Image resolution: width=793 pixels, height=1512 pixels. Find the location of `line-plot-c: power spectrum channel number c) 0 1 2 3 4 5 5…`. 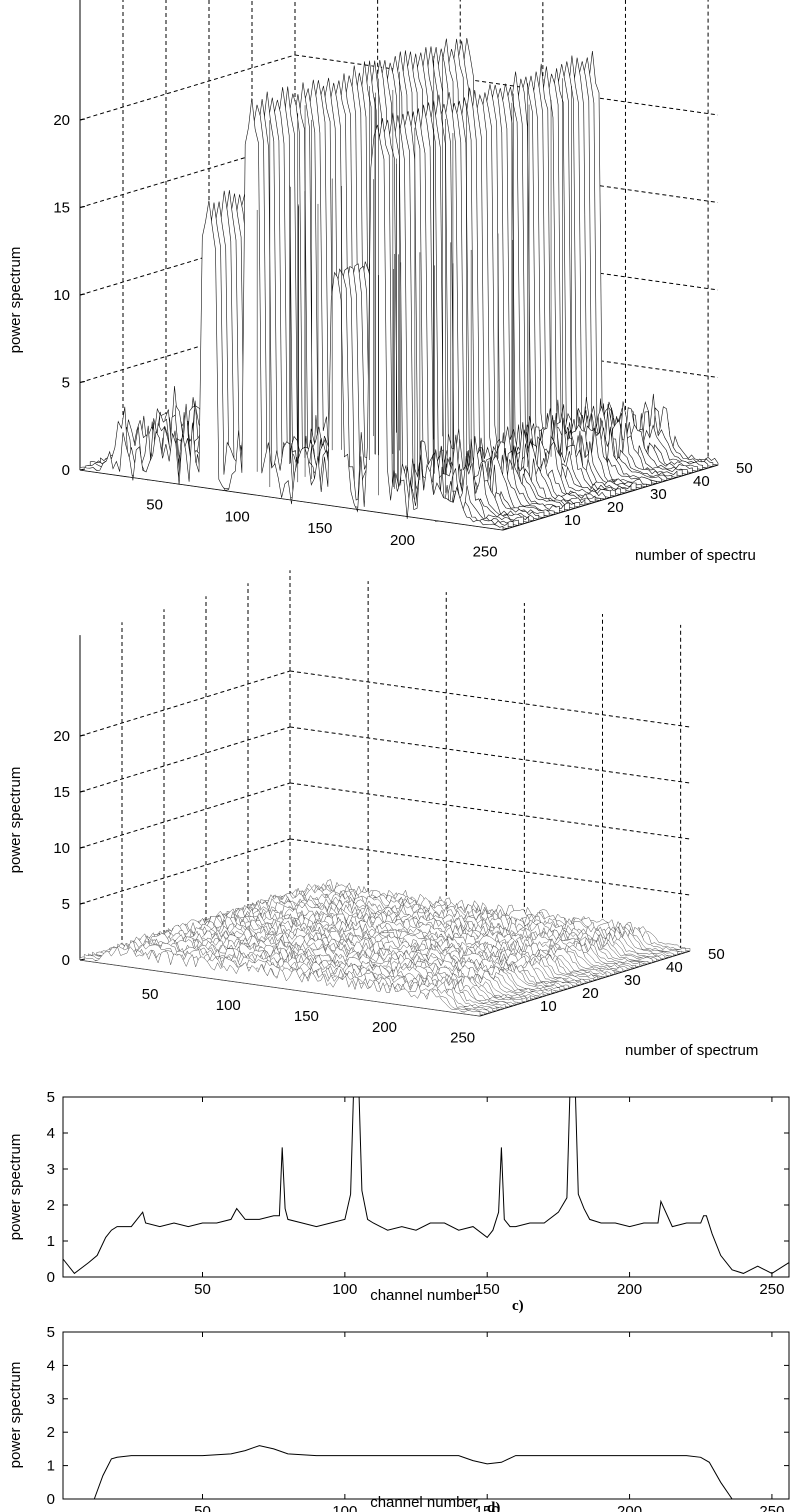

line-plot-c: power spectrum channel number c) 0 1 2 3 4 5 5… is located at coordinates (398, 1201).